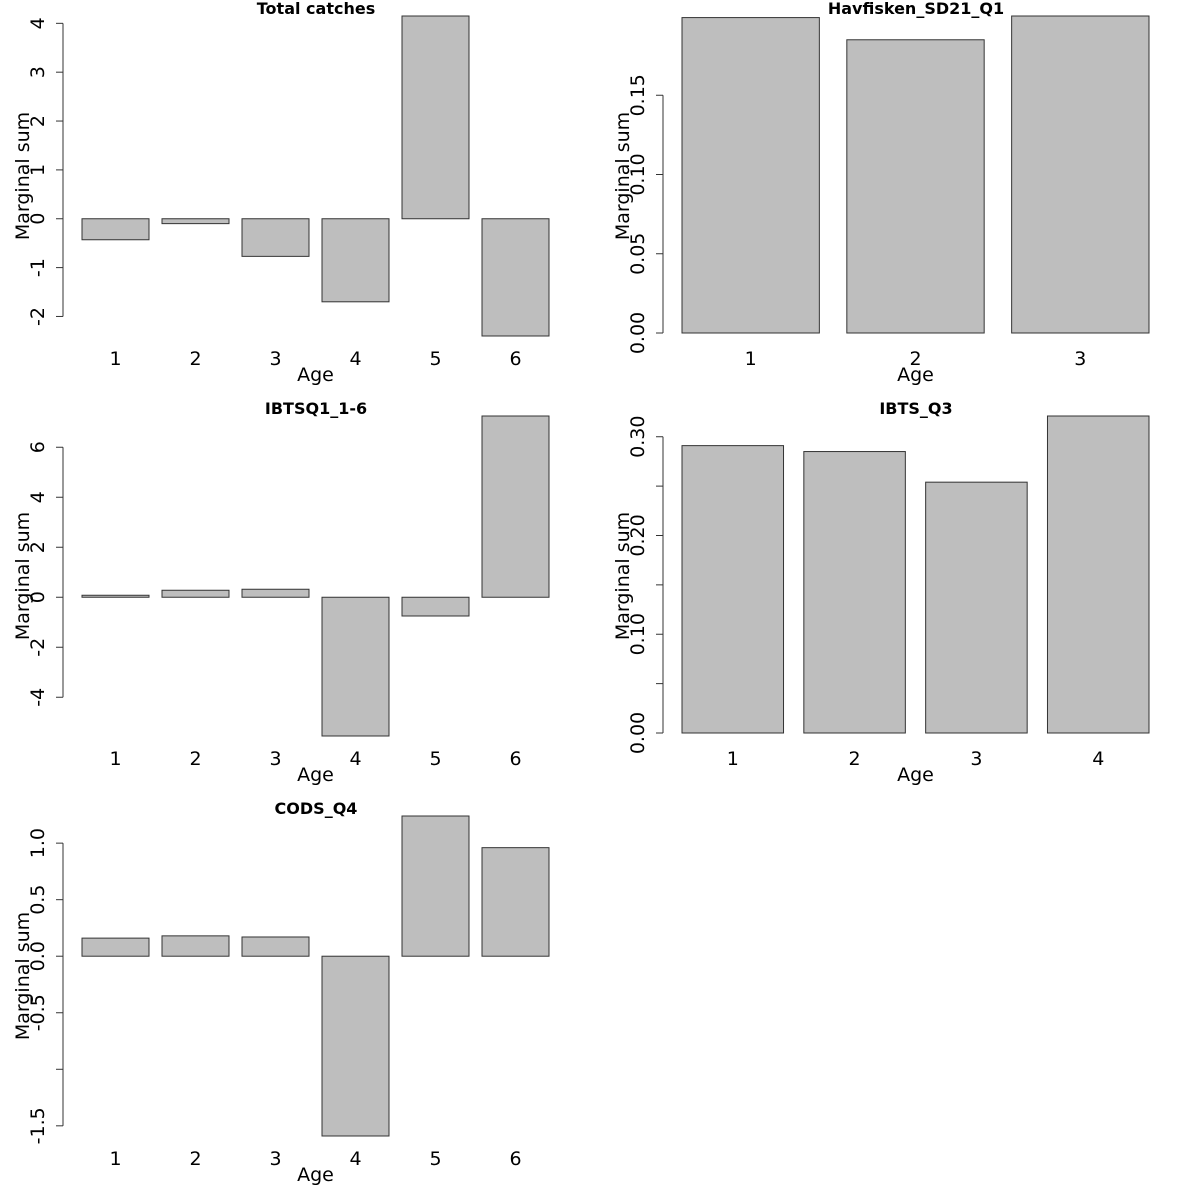 The width and height of the screenshot is (1200, 1200). What do you see at coordinates (916, 9) in the screenshot?
I see `chart-title: Havfisken_SD21_Q1` at bounding box center [916, 9].